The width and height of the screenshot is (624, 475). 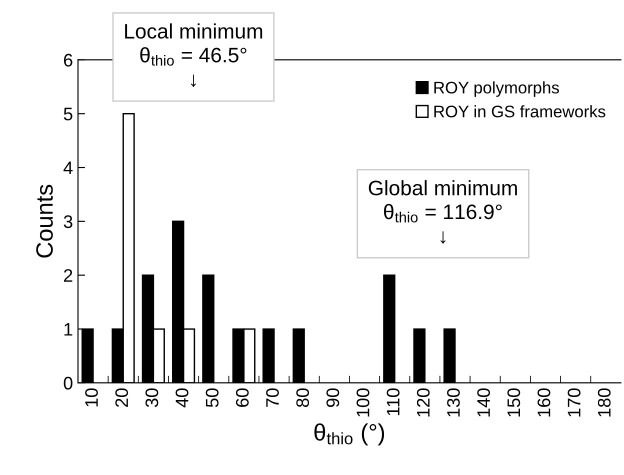 I want to click on y-tick-label: 3, so click(x=68, y=221).